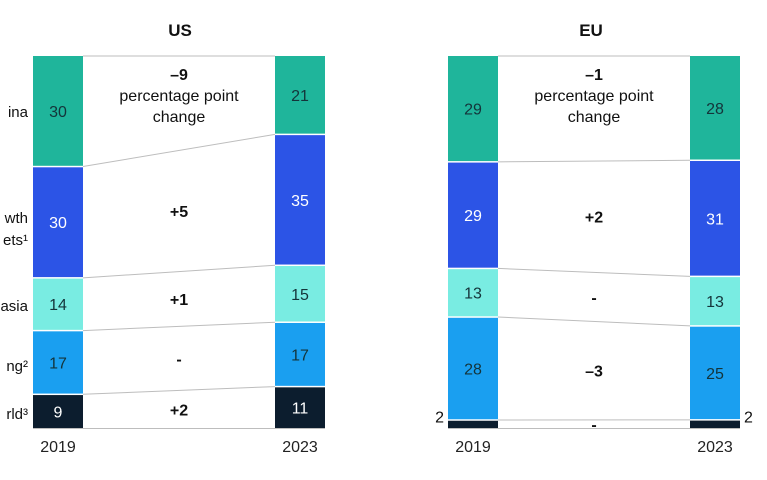 The width and height of the screenshot is (767, 480). What do you see at coordinates (591, 30) in the screenshot?
I see `panel-title-eu: EU` at bounding box center [591, 30].